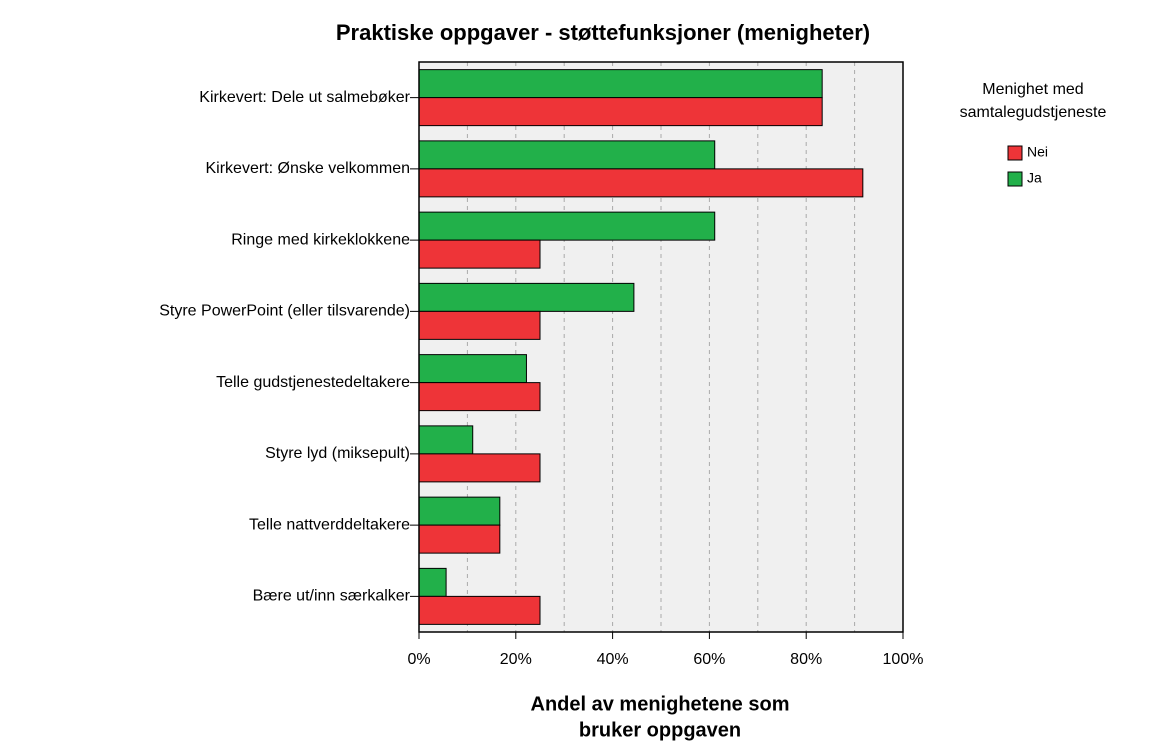  Describe the element at coordinates (1032, 89) in the screenshot. I see `legend-title: Menighet med` at that location.